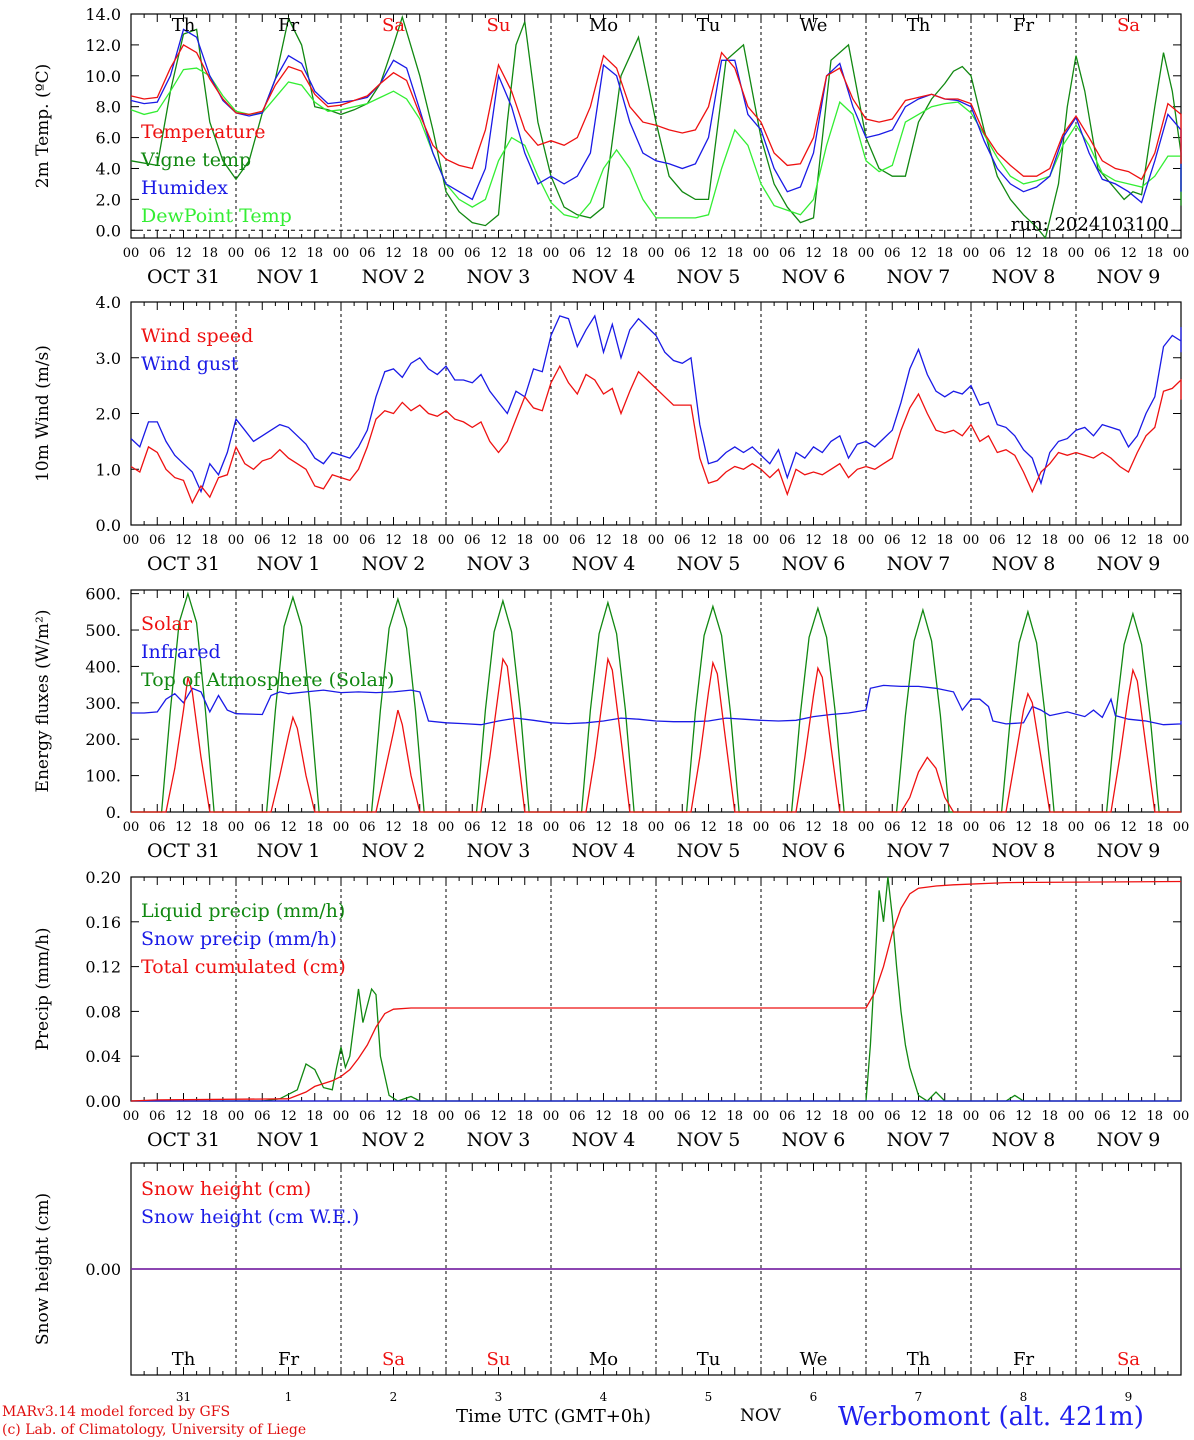  Describe the element at coordinates (181, 652) in the screenshot. I see `legend-entry: Infrared` at that location.